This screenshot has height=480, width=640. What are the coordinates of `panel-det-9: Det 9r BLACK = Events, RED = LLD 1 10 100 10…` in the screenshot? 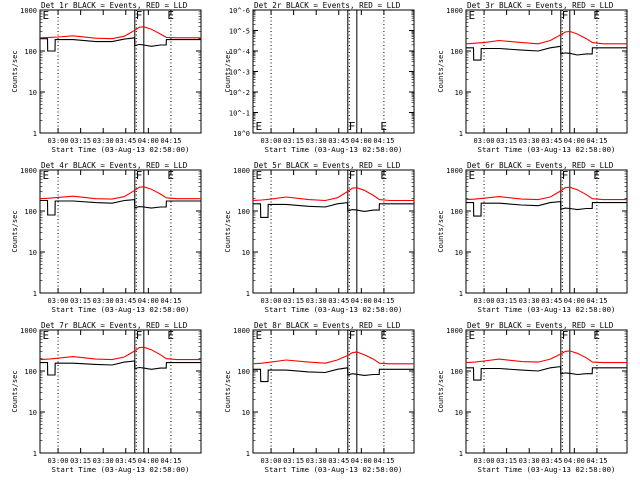 It's located at (532, 397).